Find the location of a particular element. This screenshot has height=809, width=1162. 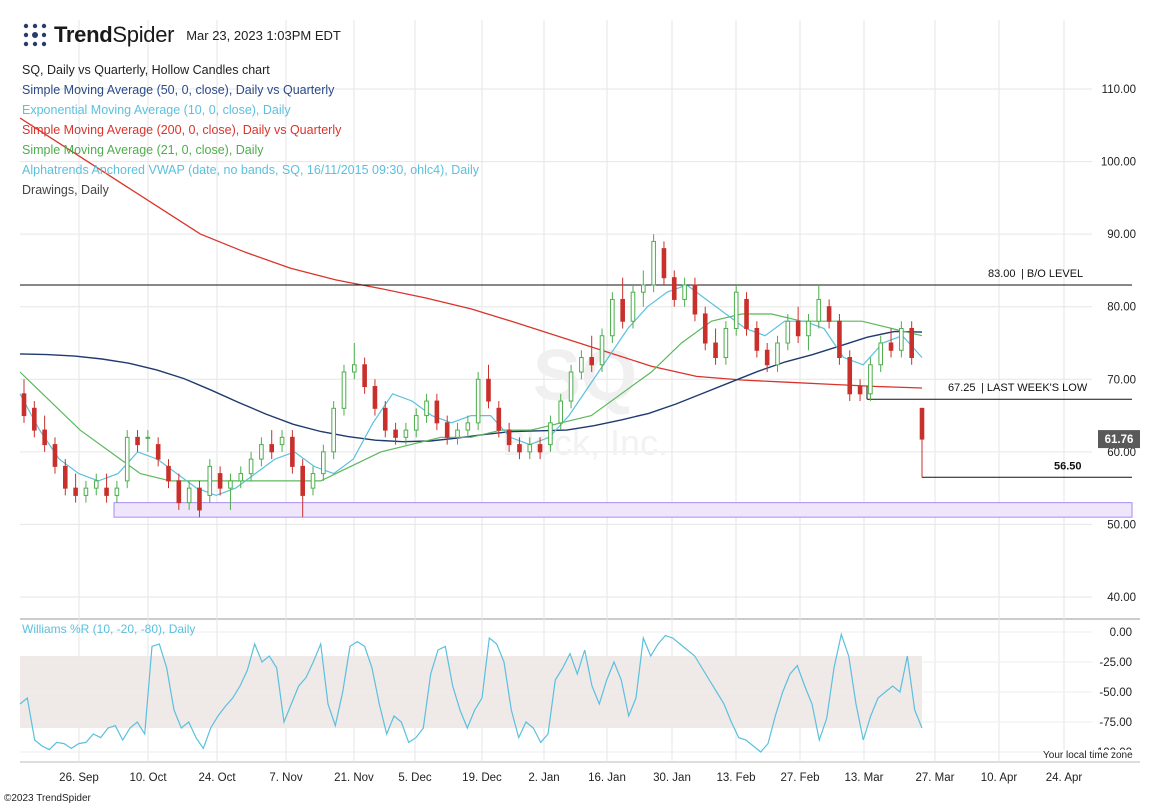

y-tick-label: 100.00 is located at coordinates (1118, 163).